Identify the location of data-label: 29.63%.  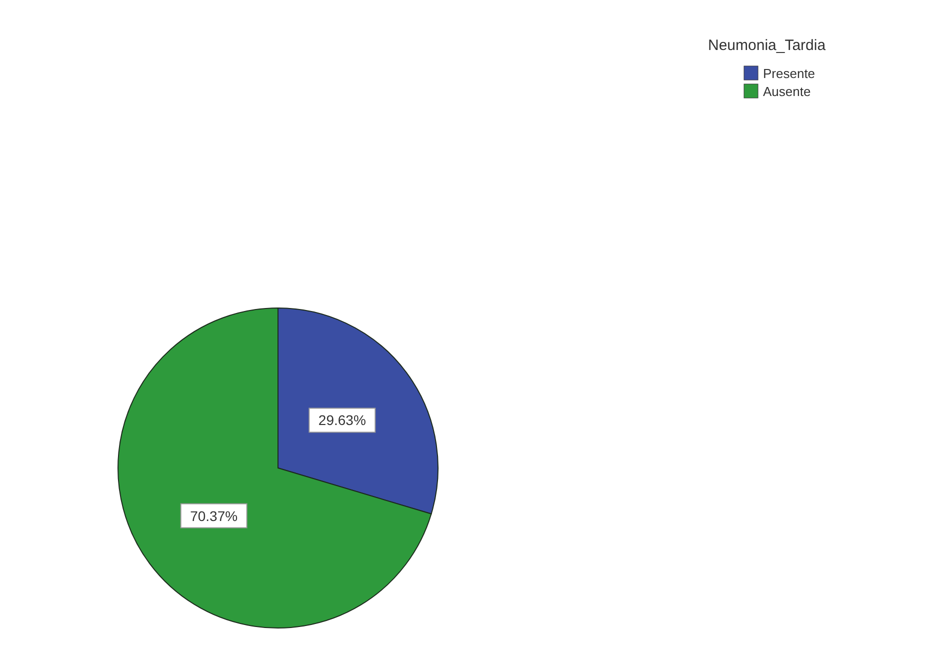
(342, 420).